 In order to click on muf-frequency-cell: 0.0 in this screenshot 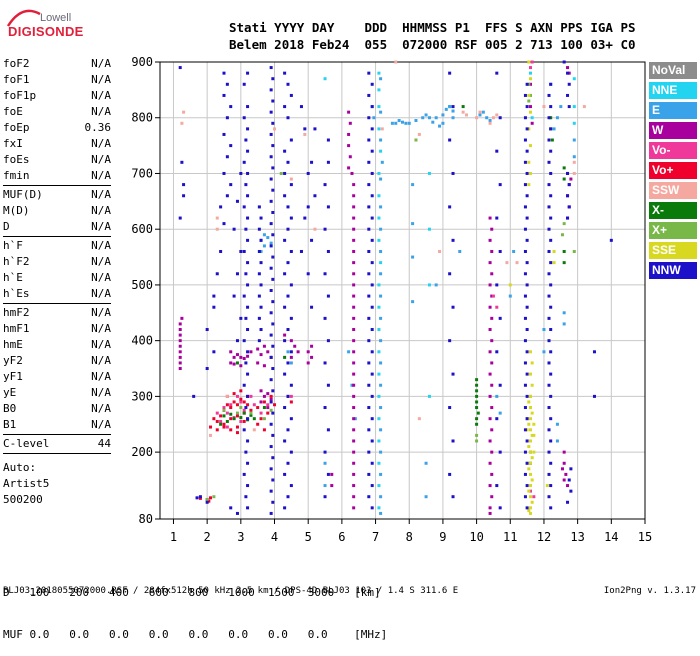, I will do `click(79, 634)`.